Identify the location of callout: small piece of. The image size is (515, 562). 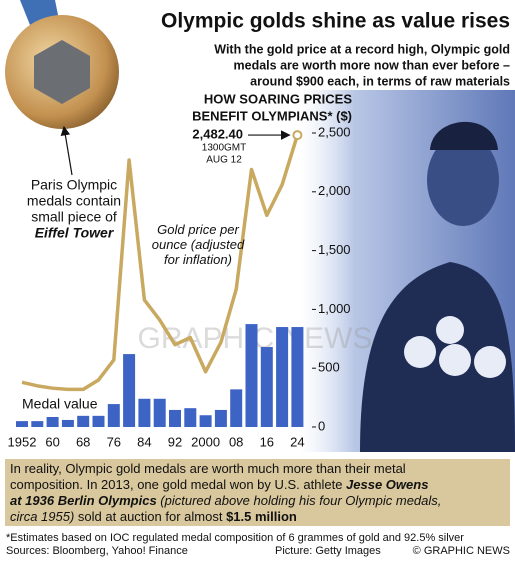
(74, 217).